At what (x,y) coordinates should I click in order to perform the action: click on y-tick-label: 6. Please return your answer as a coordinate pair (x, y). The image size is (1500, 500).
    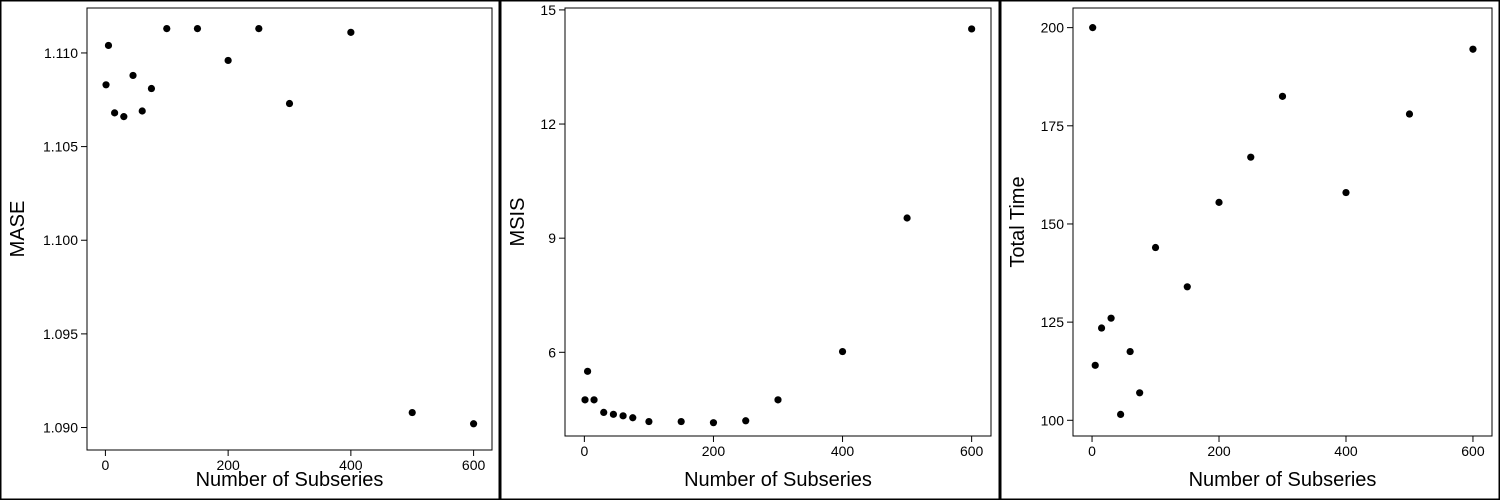
    Looking at the image, I should click on (552, 352).